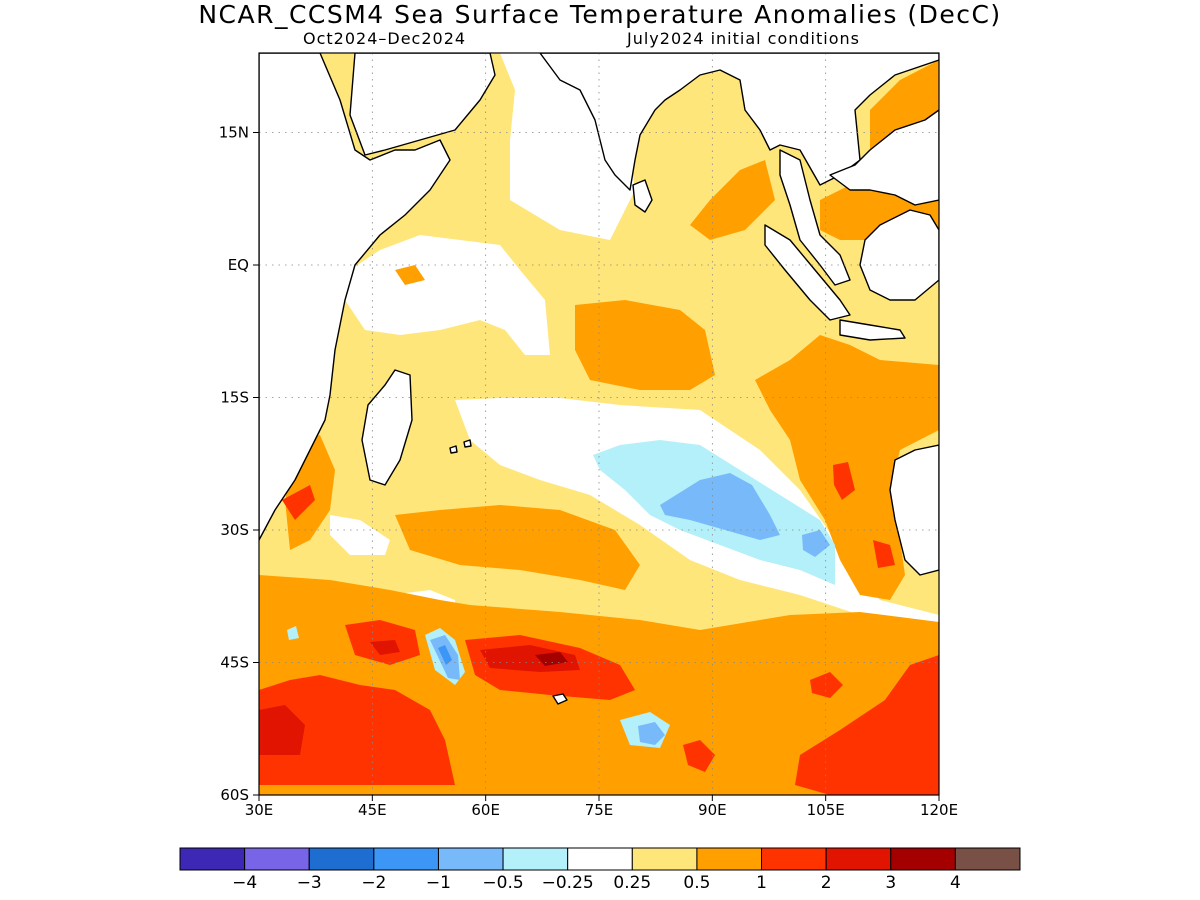 Image resolution: width=1200 pixels, height=900 pixels. What do you see at coordinates (309, 883) in the screenshot?
I see `colorbar-label: −3` at bounding box center [309, 883].